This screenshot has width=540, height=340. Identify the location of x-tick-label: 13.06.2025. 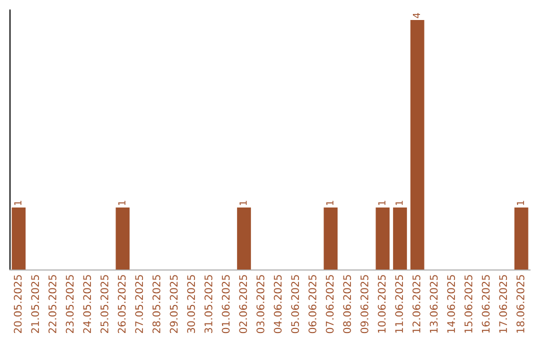
(434, 304).